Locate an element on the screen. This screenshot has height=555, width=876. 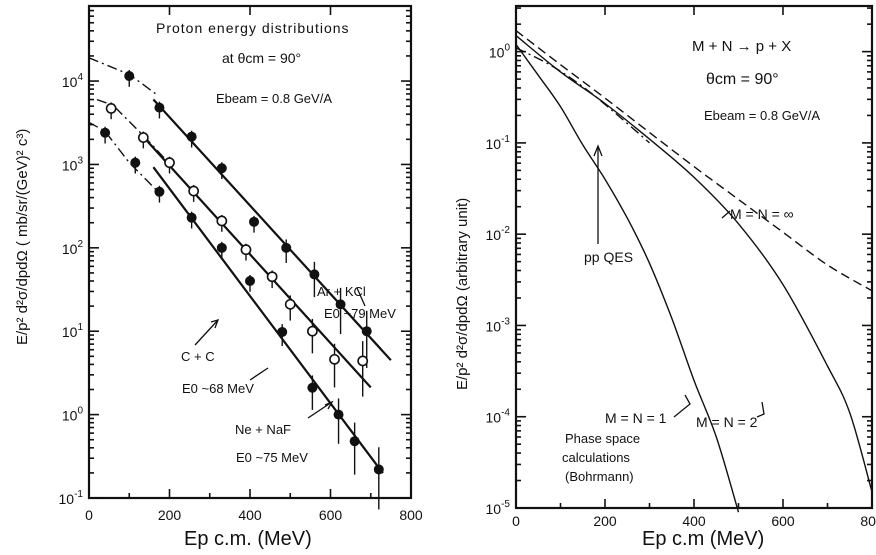
cc-pointer-arrow is located at coordinates (206, 332).